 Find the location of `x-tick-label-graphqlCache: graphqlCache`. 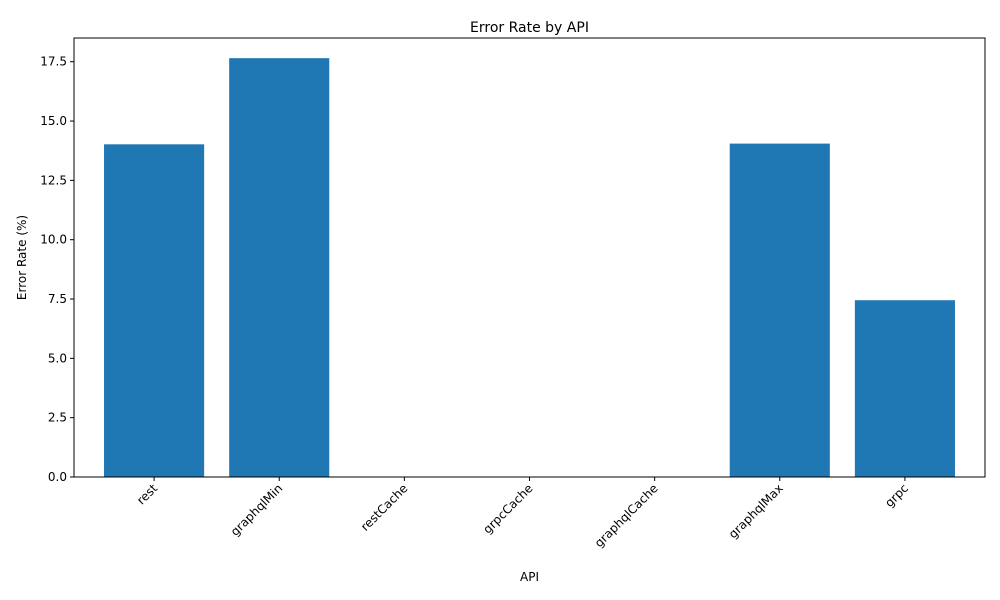

x-tick-label-graphqlCache: graphqlCache is located at coordinates (626, 515).